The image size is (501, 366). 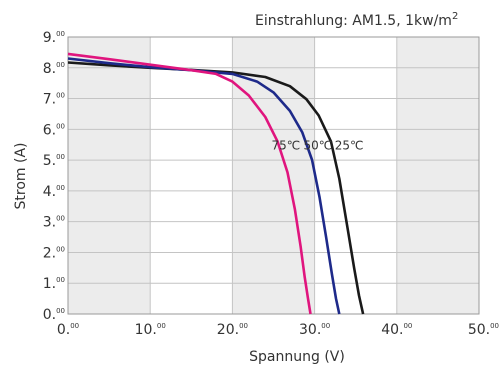 What do you see at coordinates (278, 330) in the screenshot?
I see `x-tick-labels: 0.00 10.00 20.00 30.00 40.00 50.00` at bounding box center [278, 330].